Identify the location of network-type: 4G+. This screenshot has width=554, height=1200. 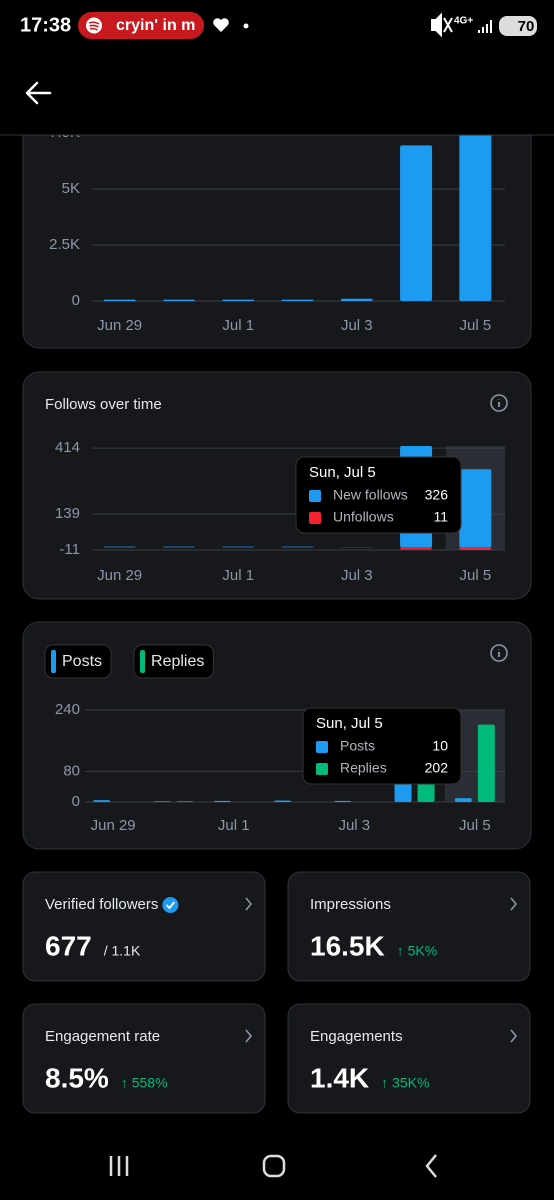
(463, 21).